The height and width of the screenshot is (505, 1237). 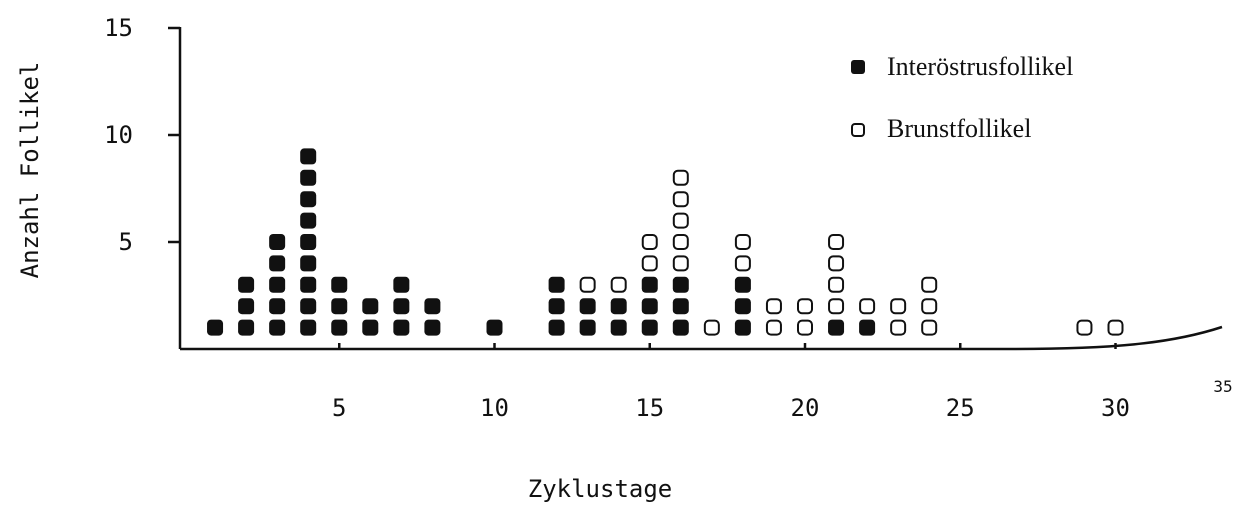 I want to click on legend-marker-filled-square, so click(x=858, y=67).